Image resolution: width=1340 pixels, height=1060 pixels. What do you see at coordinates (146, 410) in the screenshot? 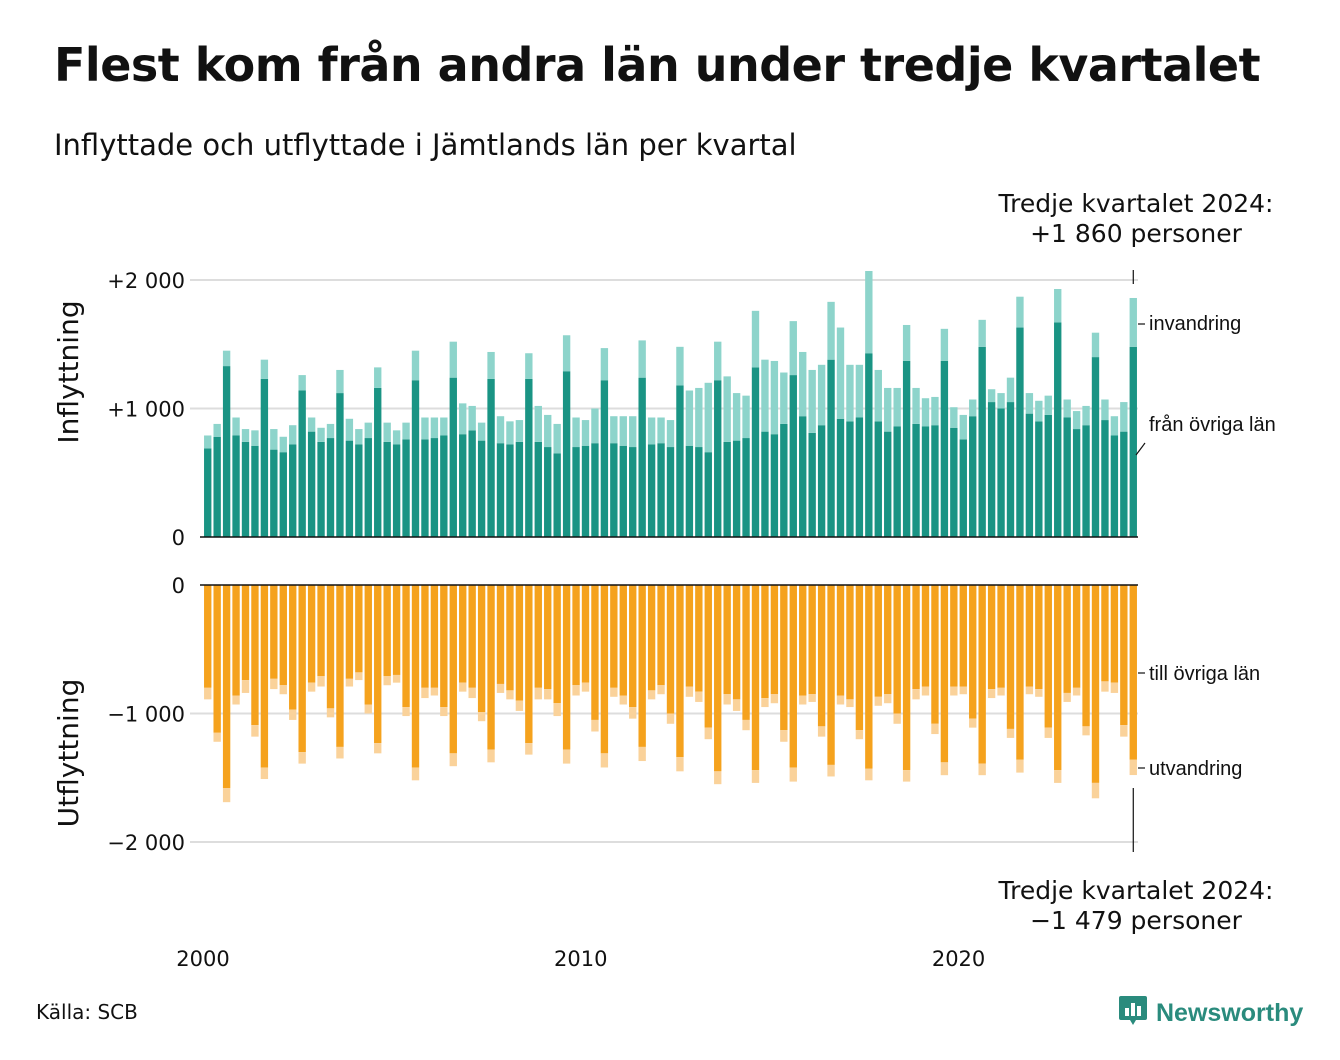
I see `inflow-y-tick-label: +1 000` at bounding box center [146, 410].